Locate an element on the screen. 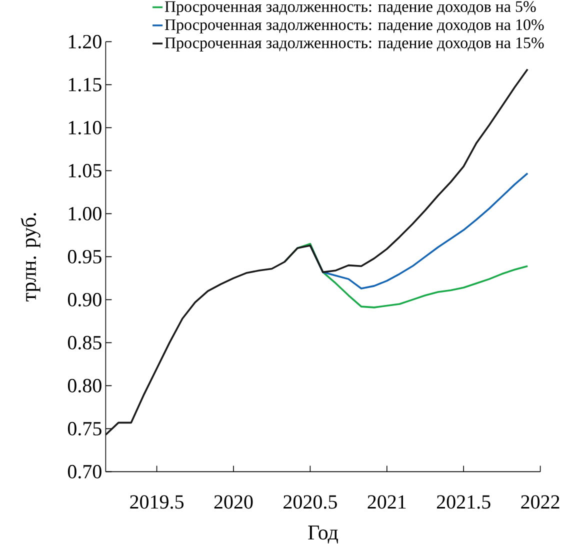 The height and width of the screenshot is (548, 569). y-tick-label: 1.05 is located at coordinates (85, 171).